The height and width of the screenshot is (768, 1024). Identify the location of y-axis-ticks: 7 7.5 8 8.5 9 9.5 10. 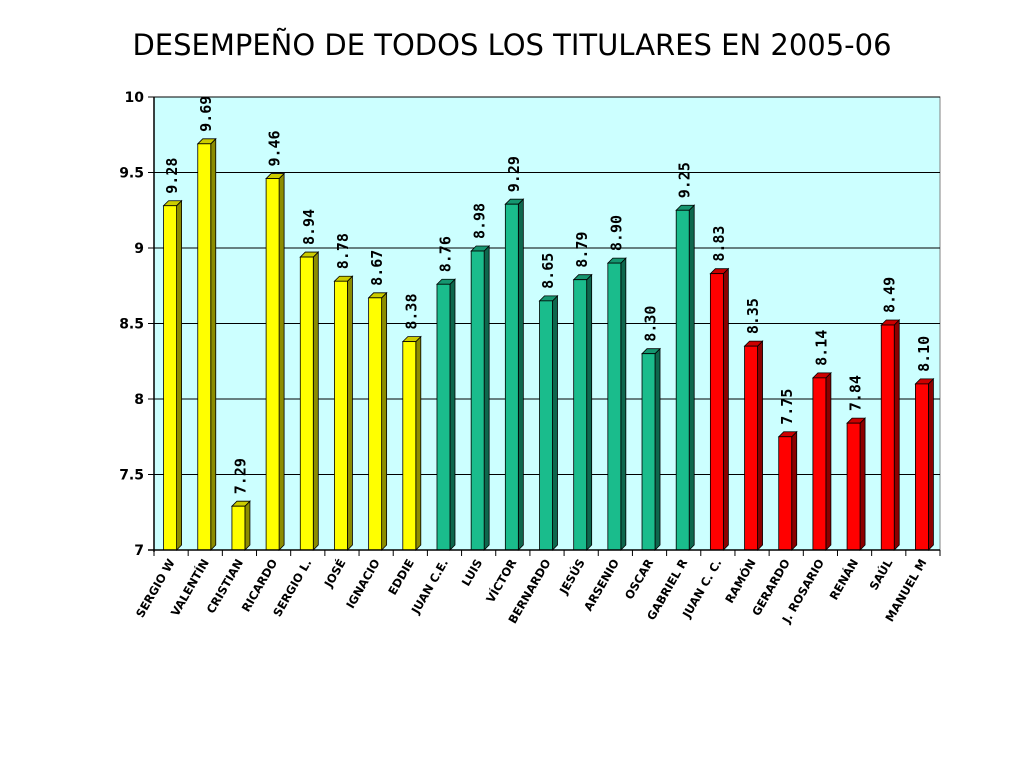
(136, 324).